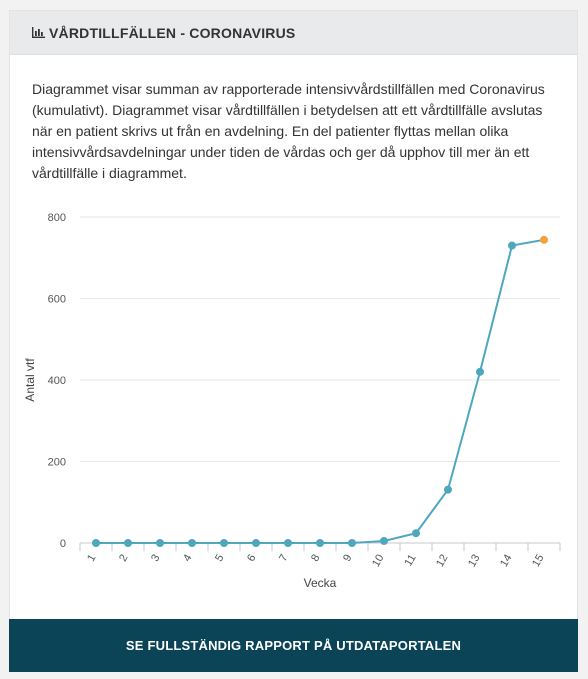 The height and width of the screenshot is (679, 588). What do you see at coordinates (155, 558) in the screenshot?
I see `x-tick-label: 3` at bounding box center [155, 558].